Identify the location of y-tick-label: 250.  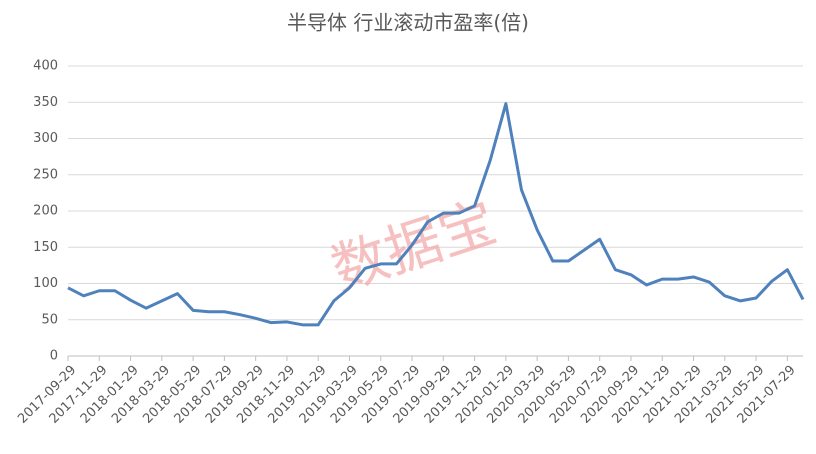
(45, 174).